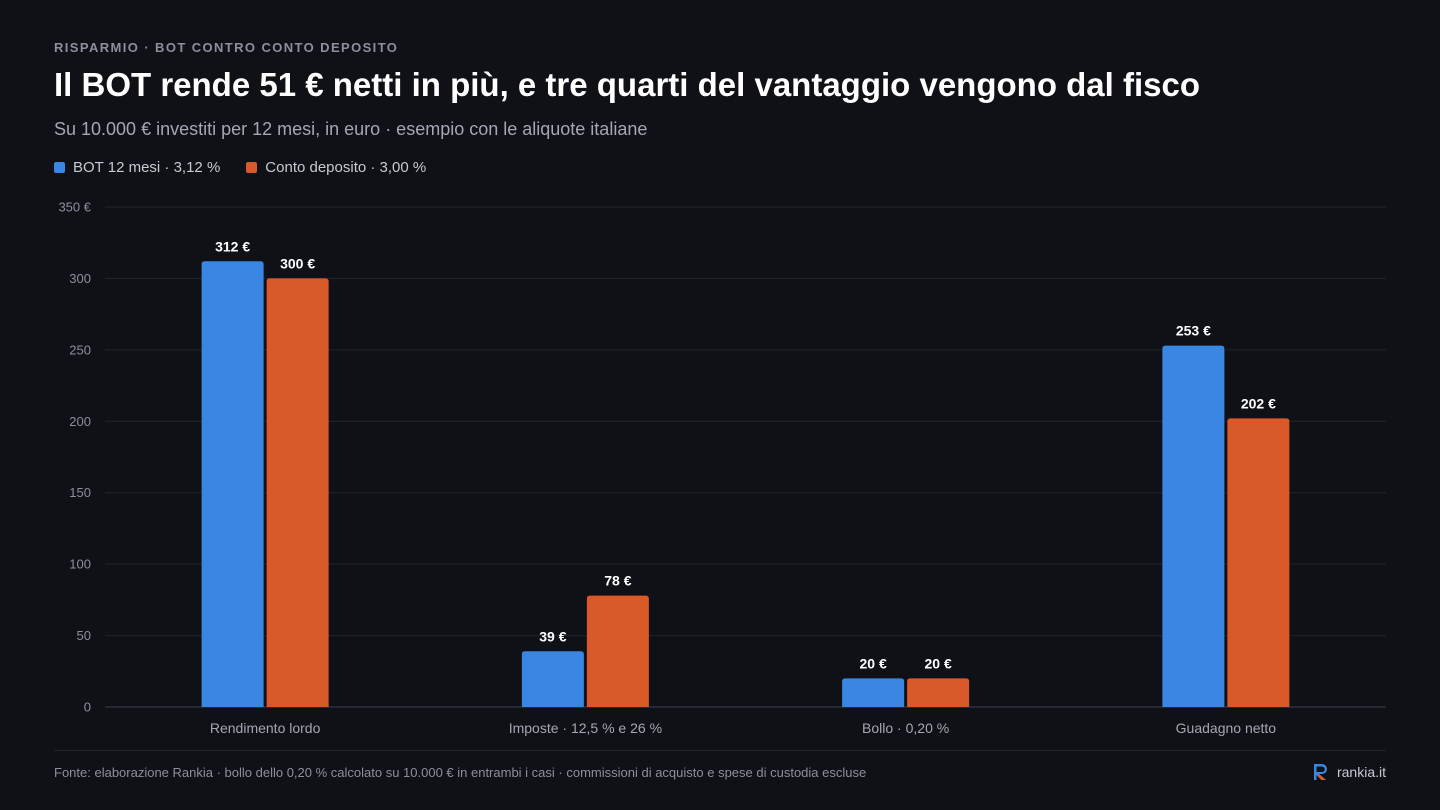 The image size is (1440, 810). I want to click on y-tick-label: 0, so click(87, 707).